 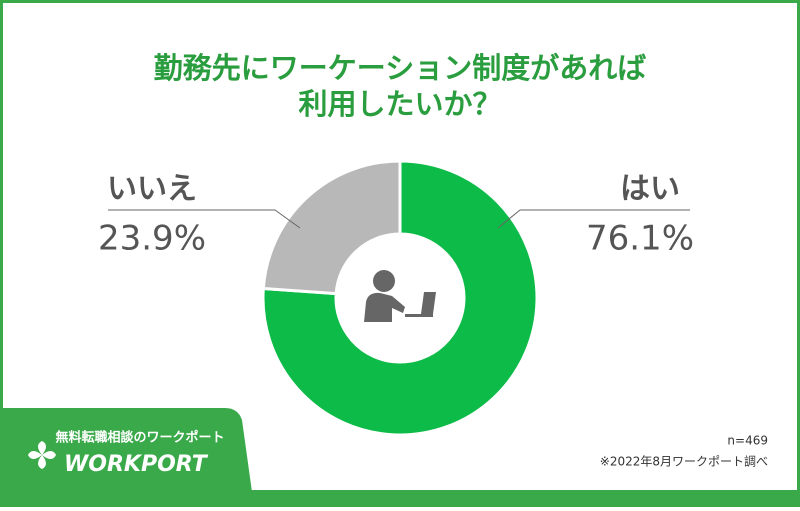 What do you see at coordinates (152, 239) in the screenshot?
I see `value-label: 23.9%` at bounding box center [152, 239].